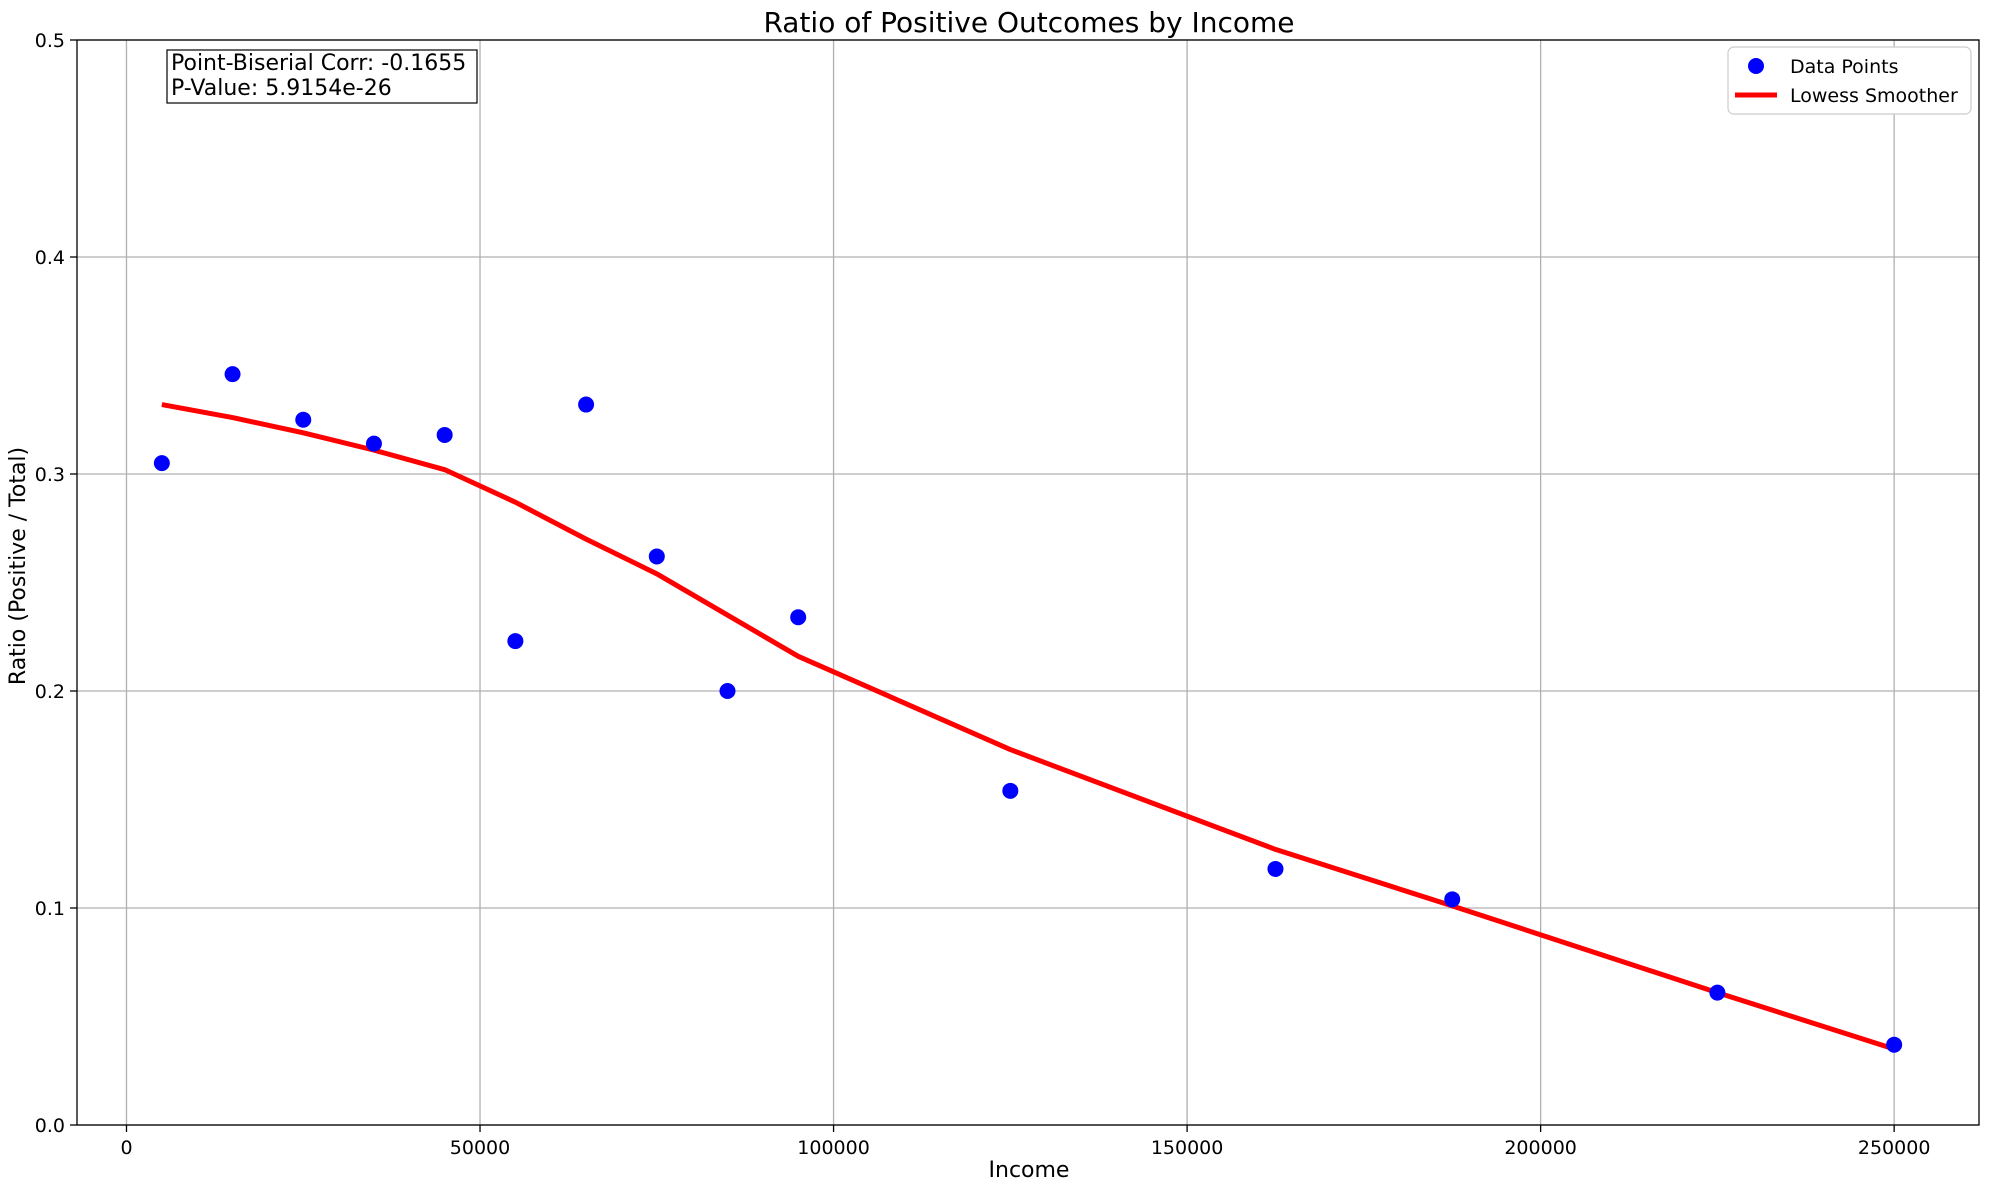  Describe the element at coordinates (1756, 66) in the screenshot. I see `legend-marker-data-points` at that location.